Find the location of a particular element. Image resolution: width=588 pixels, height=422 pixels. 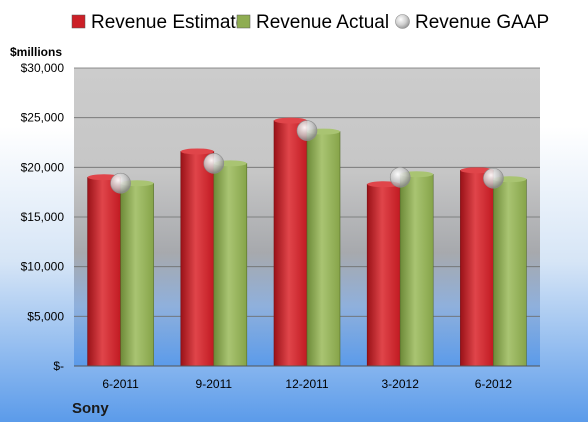

legend-item-revenue-actual: Revenue Actual is located at coordinates (312, 22).